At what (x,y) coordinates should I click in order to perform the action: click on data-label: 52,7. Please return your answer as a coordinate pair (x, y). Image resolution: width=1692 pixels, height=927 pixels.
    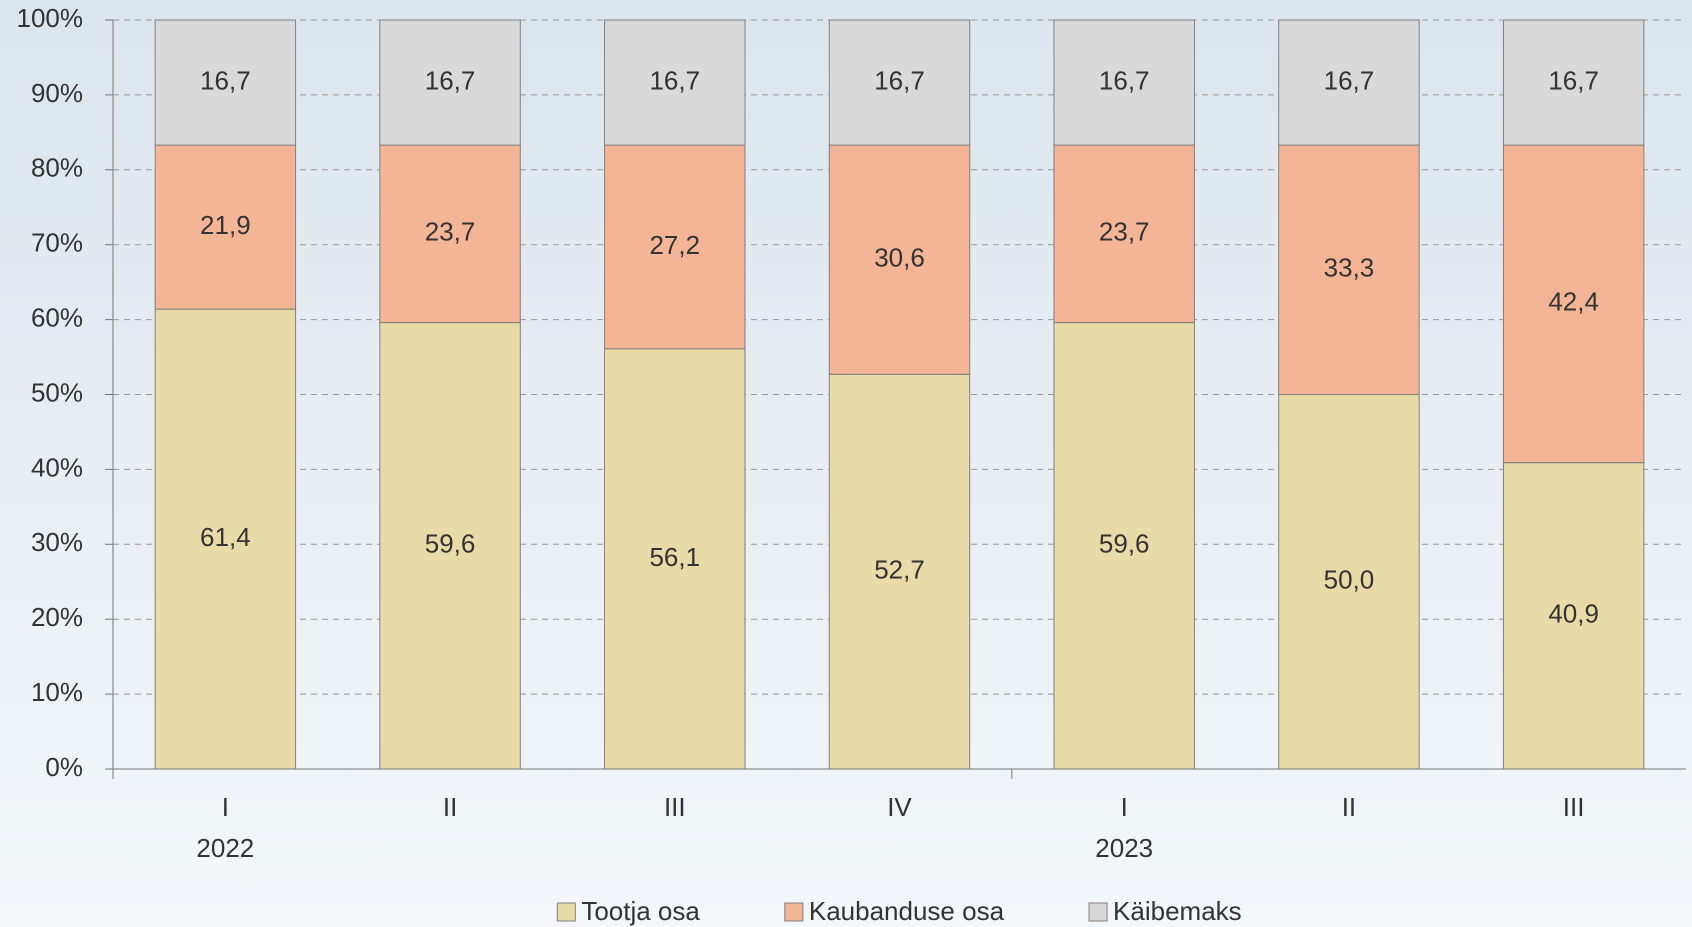
    Looking at the image, I should click on (899, 570).